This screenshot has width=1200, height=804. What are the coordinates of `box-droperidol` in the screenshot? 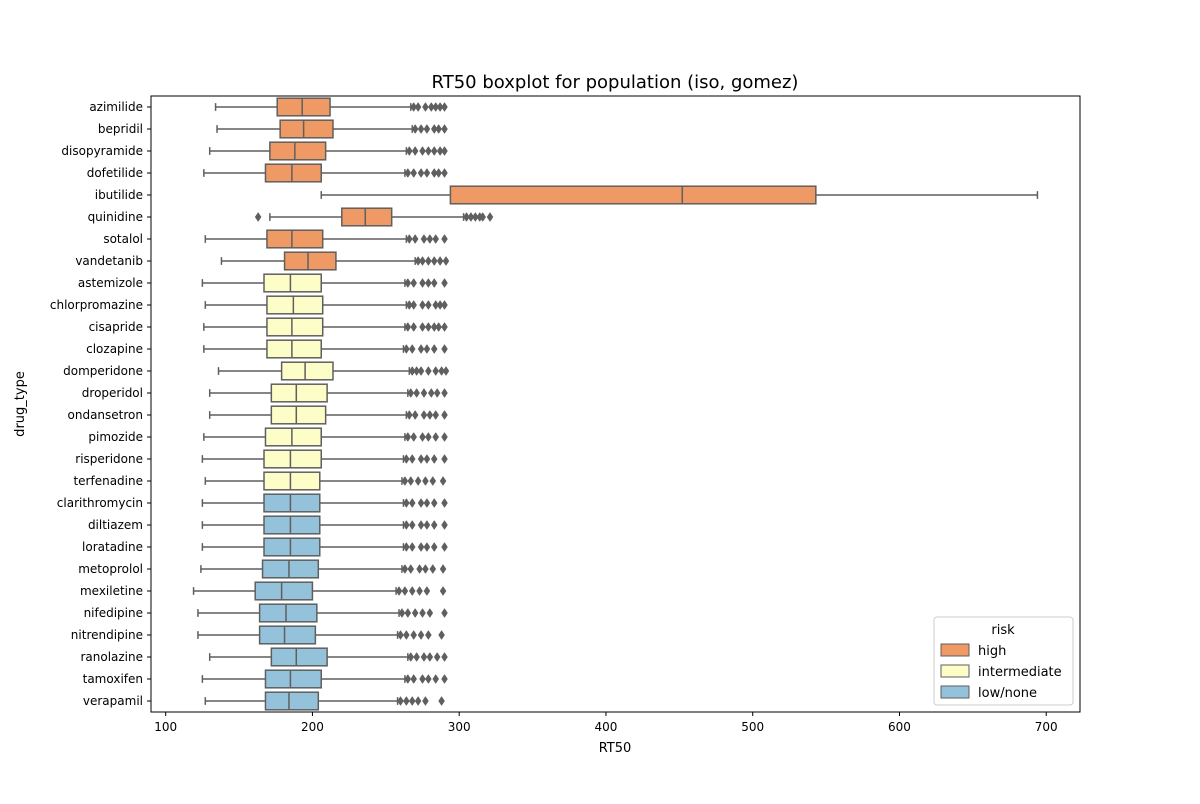 It's located at (328, 393).